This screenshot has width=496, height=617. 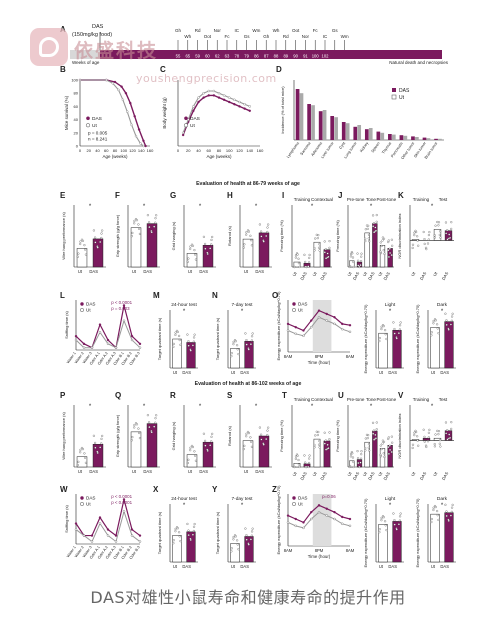 I want to click on panel-letter-c: C, so click(x=163, y=69).